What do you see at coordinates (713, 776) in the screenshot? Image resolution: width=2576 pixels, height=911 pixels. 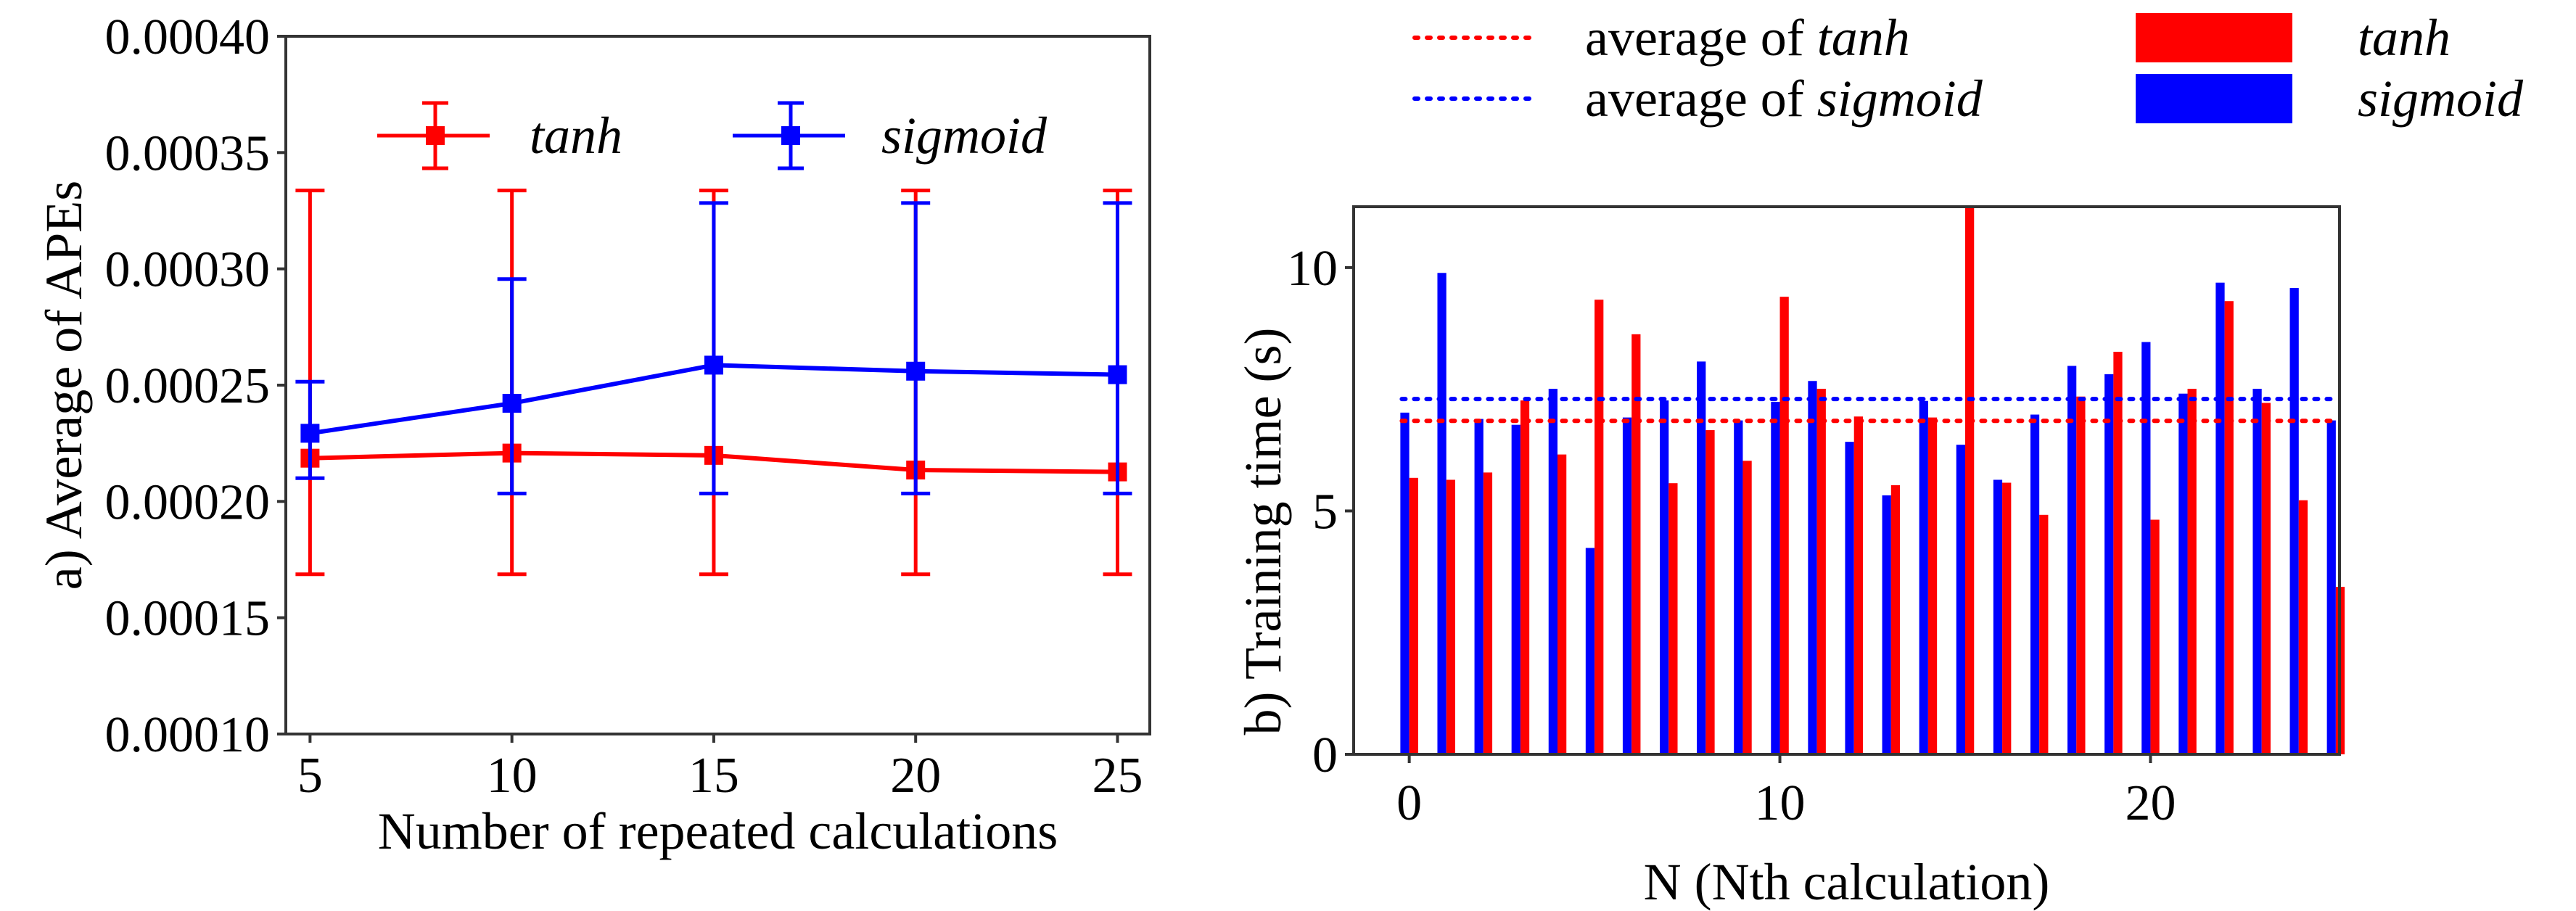 I see `x-tick-label: 15` at bounding box center [713, 776].